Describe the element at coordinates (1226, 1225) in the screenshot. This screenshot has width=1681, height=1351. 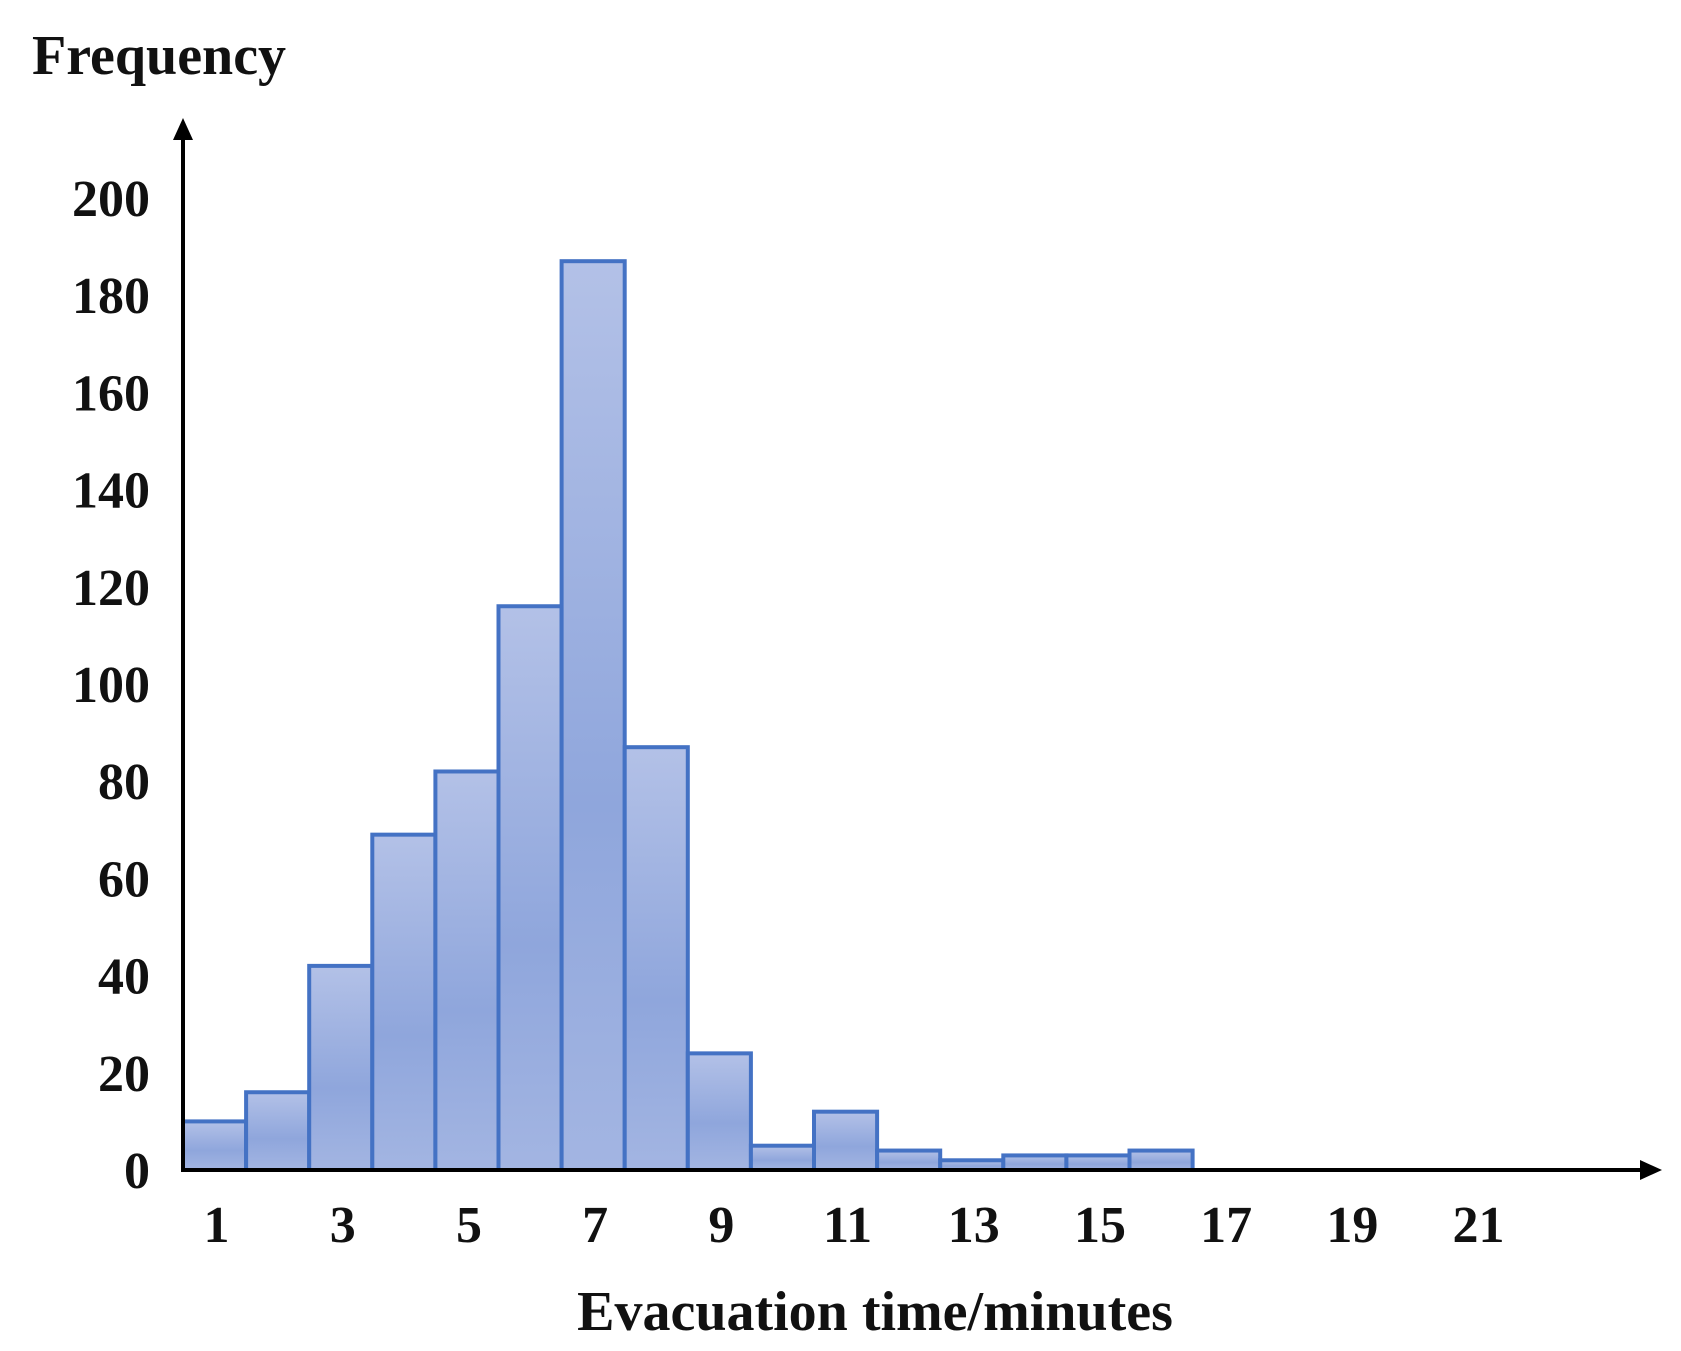
I see `x-tick-label: 17` at that location.